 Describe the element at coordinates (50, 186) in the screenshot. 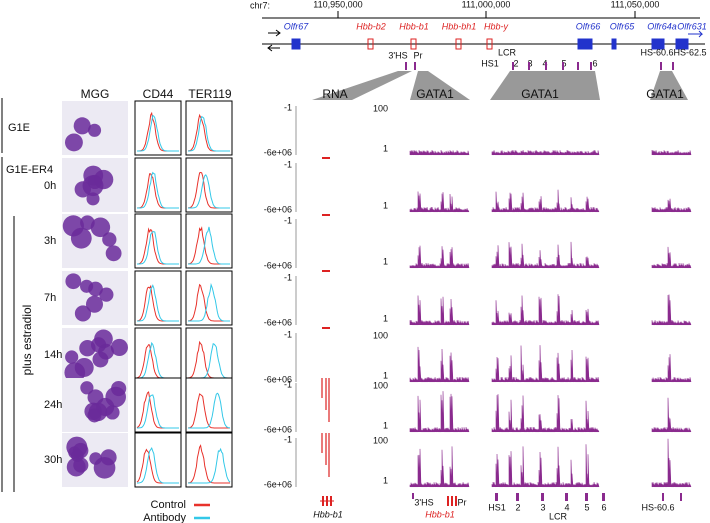

I see `row-label: 0h` at that location.